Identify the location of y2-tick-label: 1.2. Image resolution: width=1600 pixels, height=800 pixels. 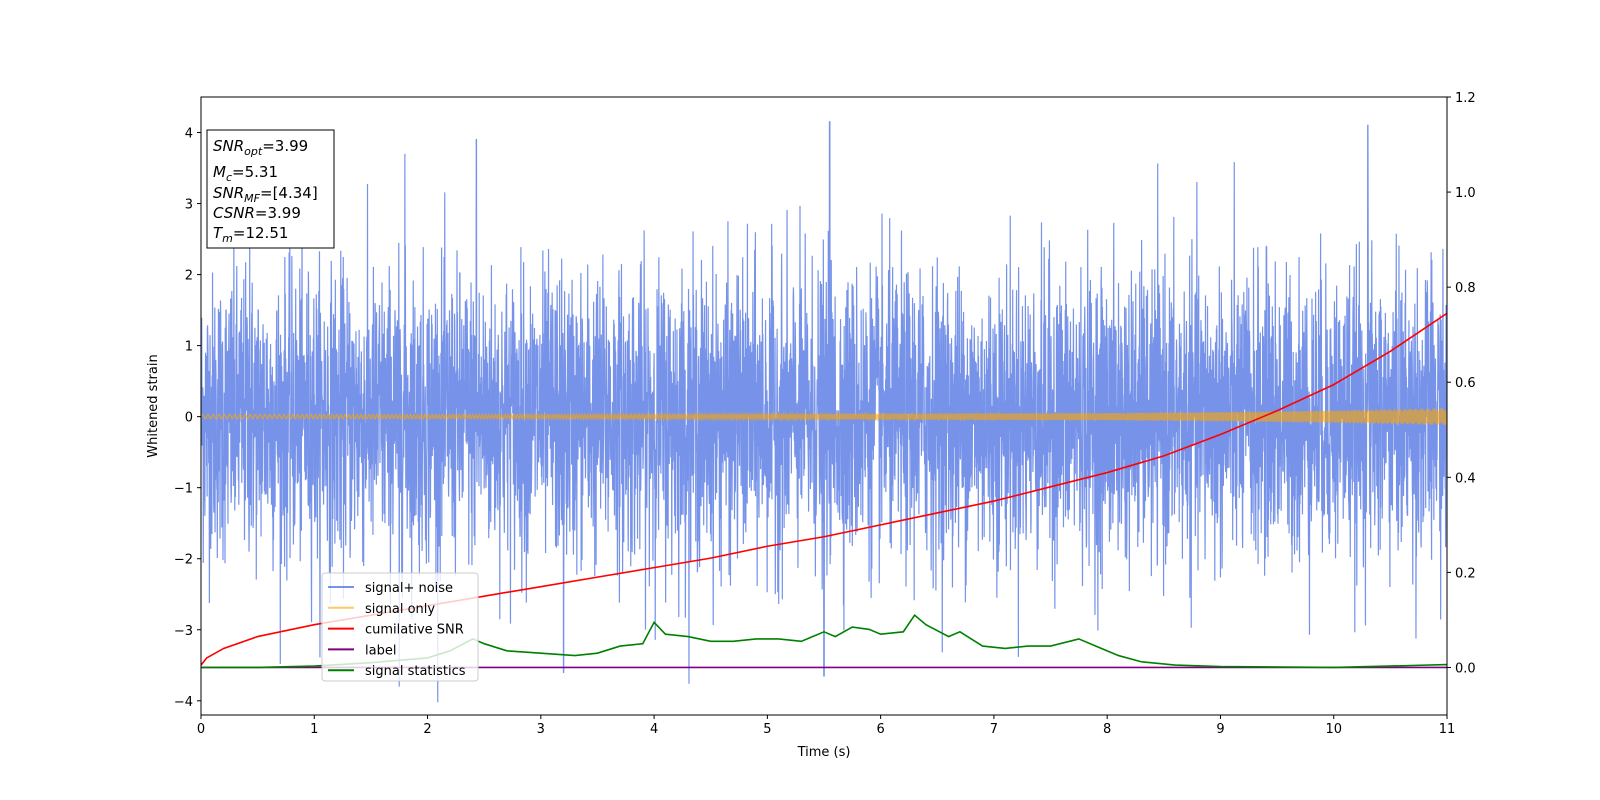
(1465, 98).